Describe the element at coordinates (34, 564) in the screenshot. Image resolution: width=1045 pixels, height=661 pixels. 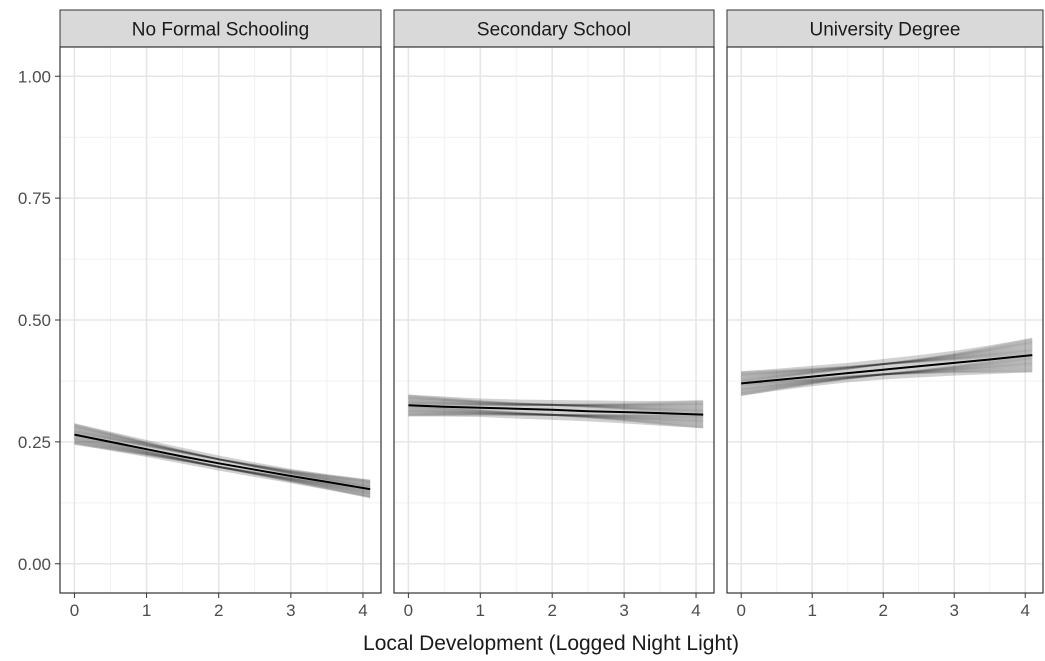
I see `y-tick-label: 0.00` at that location.